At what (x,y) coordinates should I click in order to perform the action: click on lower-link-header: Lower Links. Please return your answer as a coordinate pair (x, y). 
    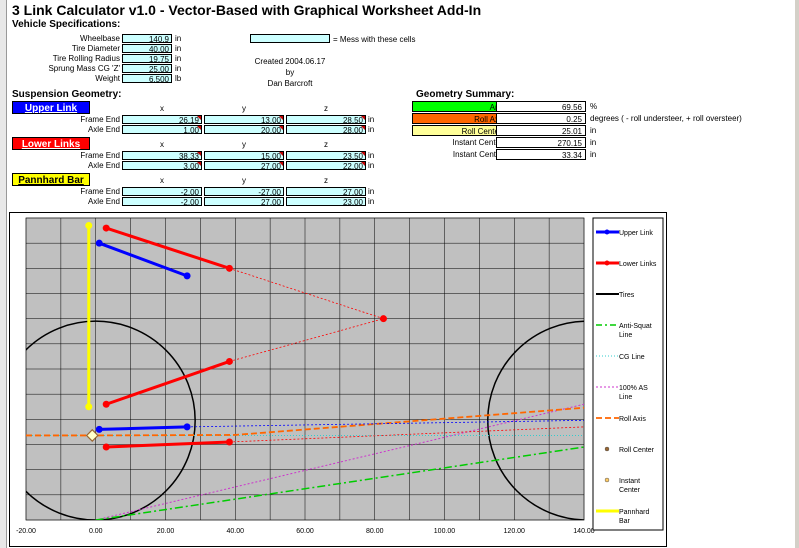
    Looking at the image, I should click on (51, 143).